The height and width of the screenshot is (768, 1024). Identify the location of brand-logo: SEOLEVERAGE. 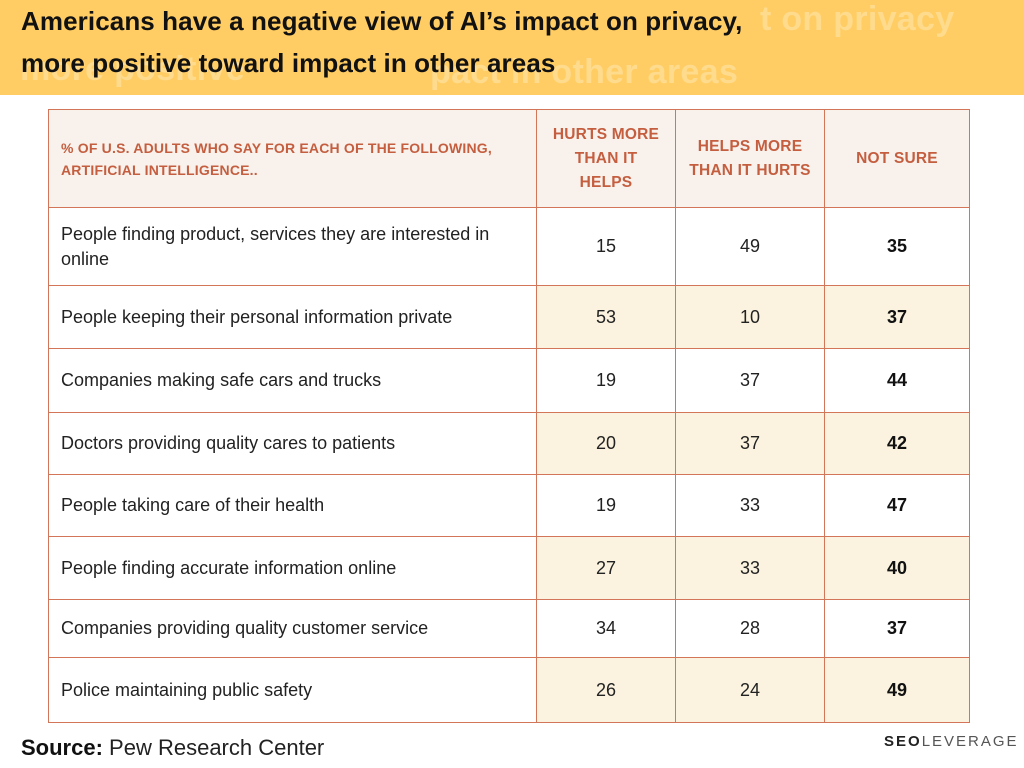
(951, 741).